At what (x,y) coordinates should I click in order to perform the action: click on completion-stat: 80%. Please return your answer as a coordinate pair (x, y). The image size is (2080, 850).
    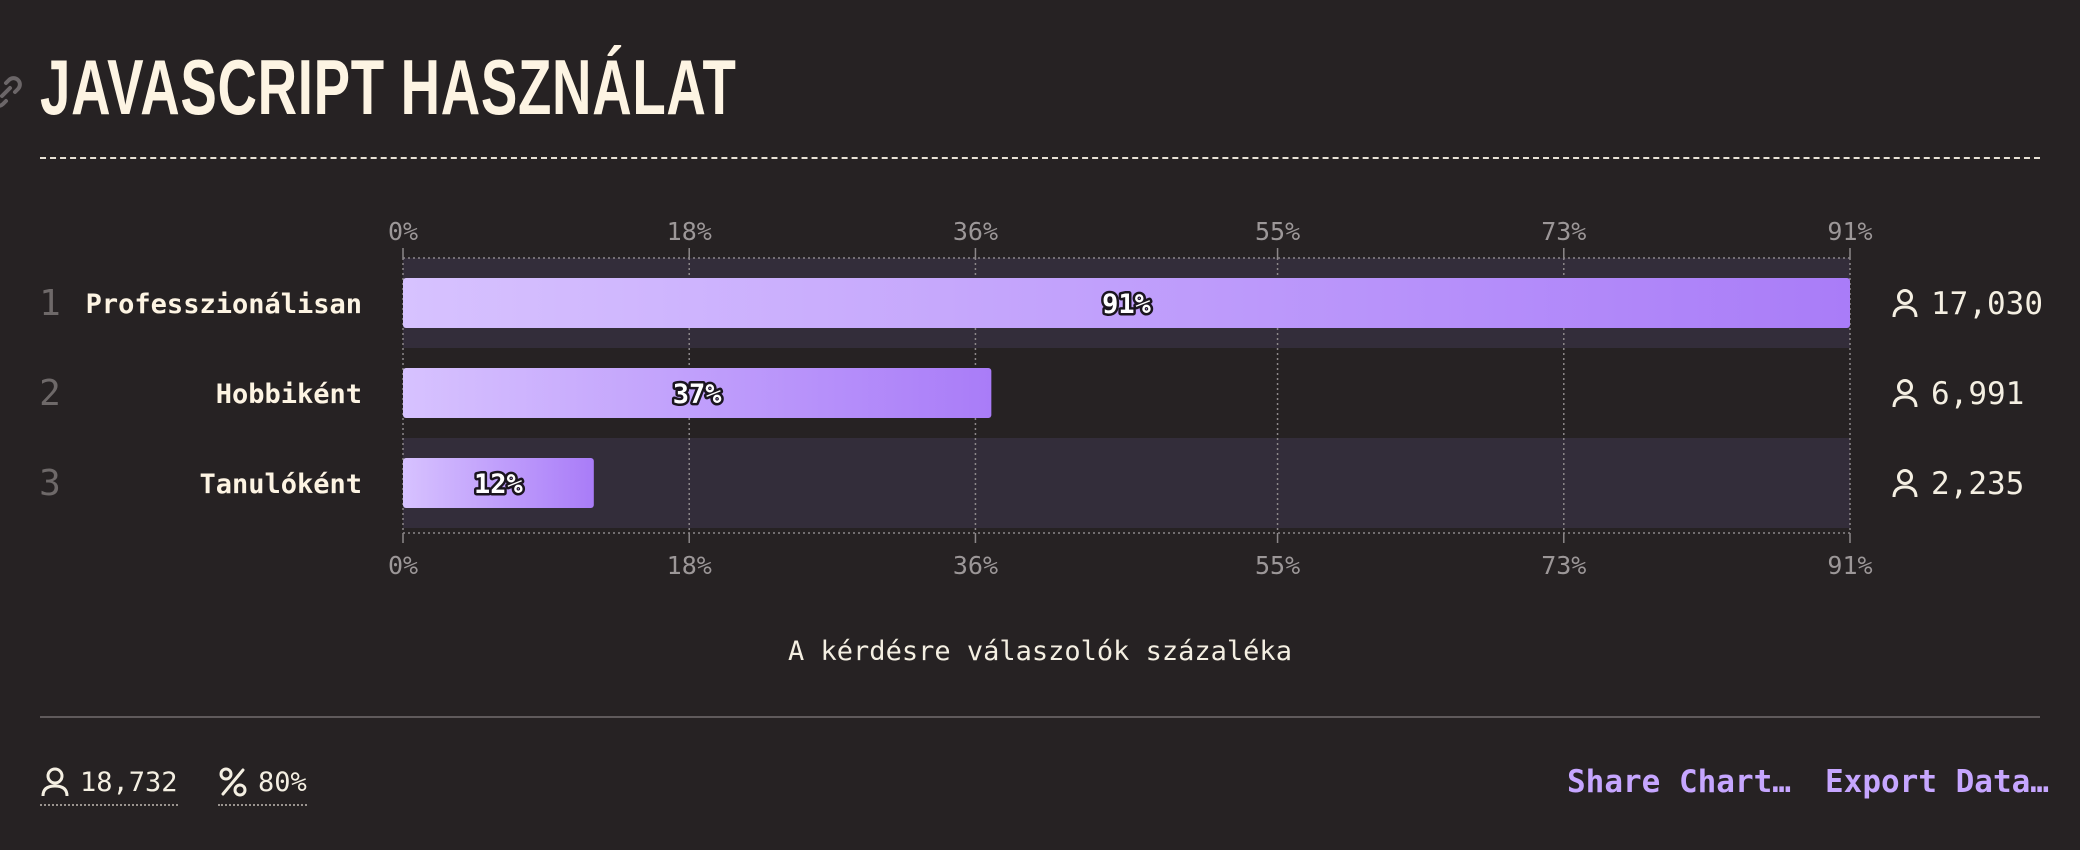
    Looking at the image, I should click on (262, 784).